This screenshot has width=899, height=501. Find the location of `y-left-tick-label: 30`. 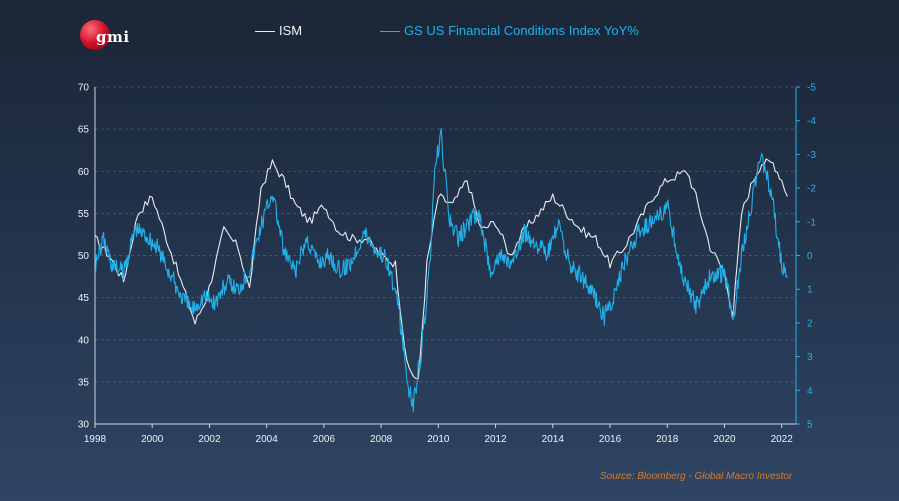

y-left-tick-label: 30 is located at coordinates (84, 425).